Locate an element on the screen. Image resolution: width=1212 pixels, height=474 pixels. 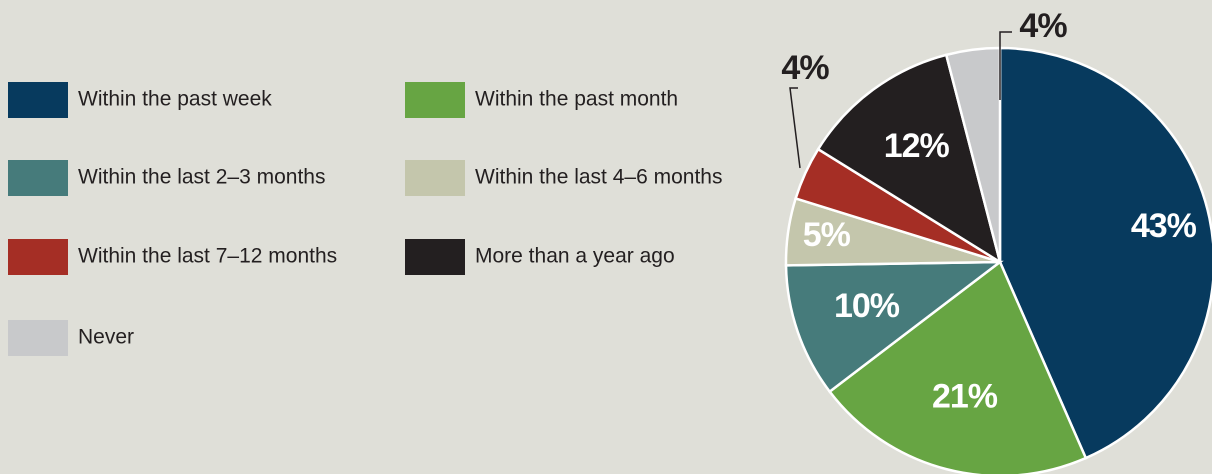
legend-label: Never is located at coordinates (106, 337).